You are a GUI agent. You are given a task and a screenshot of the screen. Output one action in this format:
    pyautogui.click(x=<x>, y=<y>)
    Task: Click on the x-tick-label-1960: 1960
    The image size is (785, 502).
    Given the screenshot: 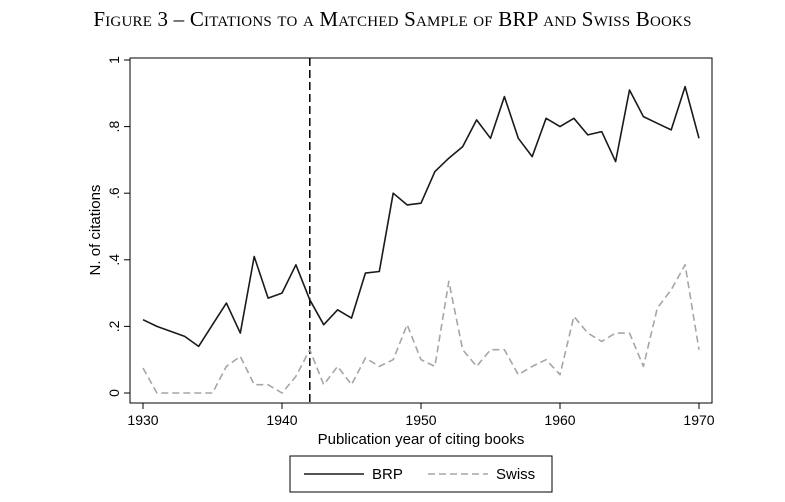 What is the action you would take?
    pyautogui.click(x=559, y=420)
    